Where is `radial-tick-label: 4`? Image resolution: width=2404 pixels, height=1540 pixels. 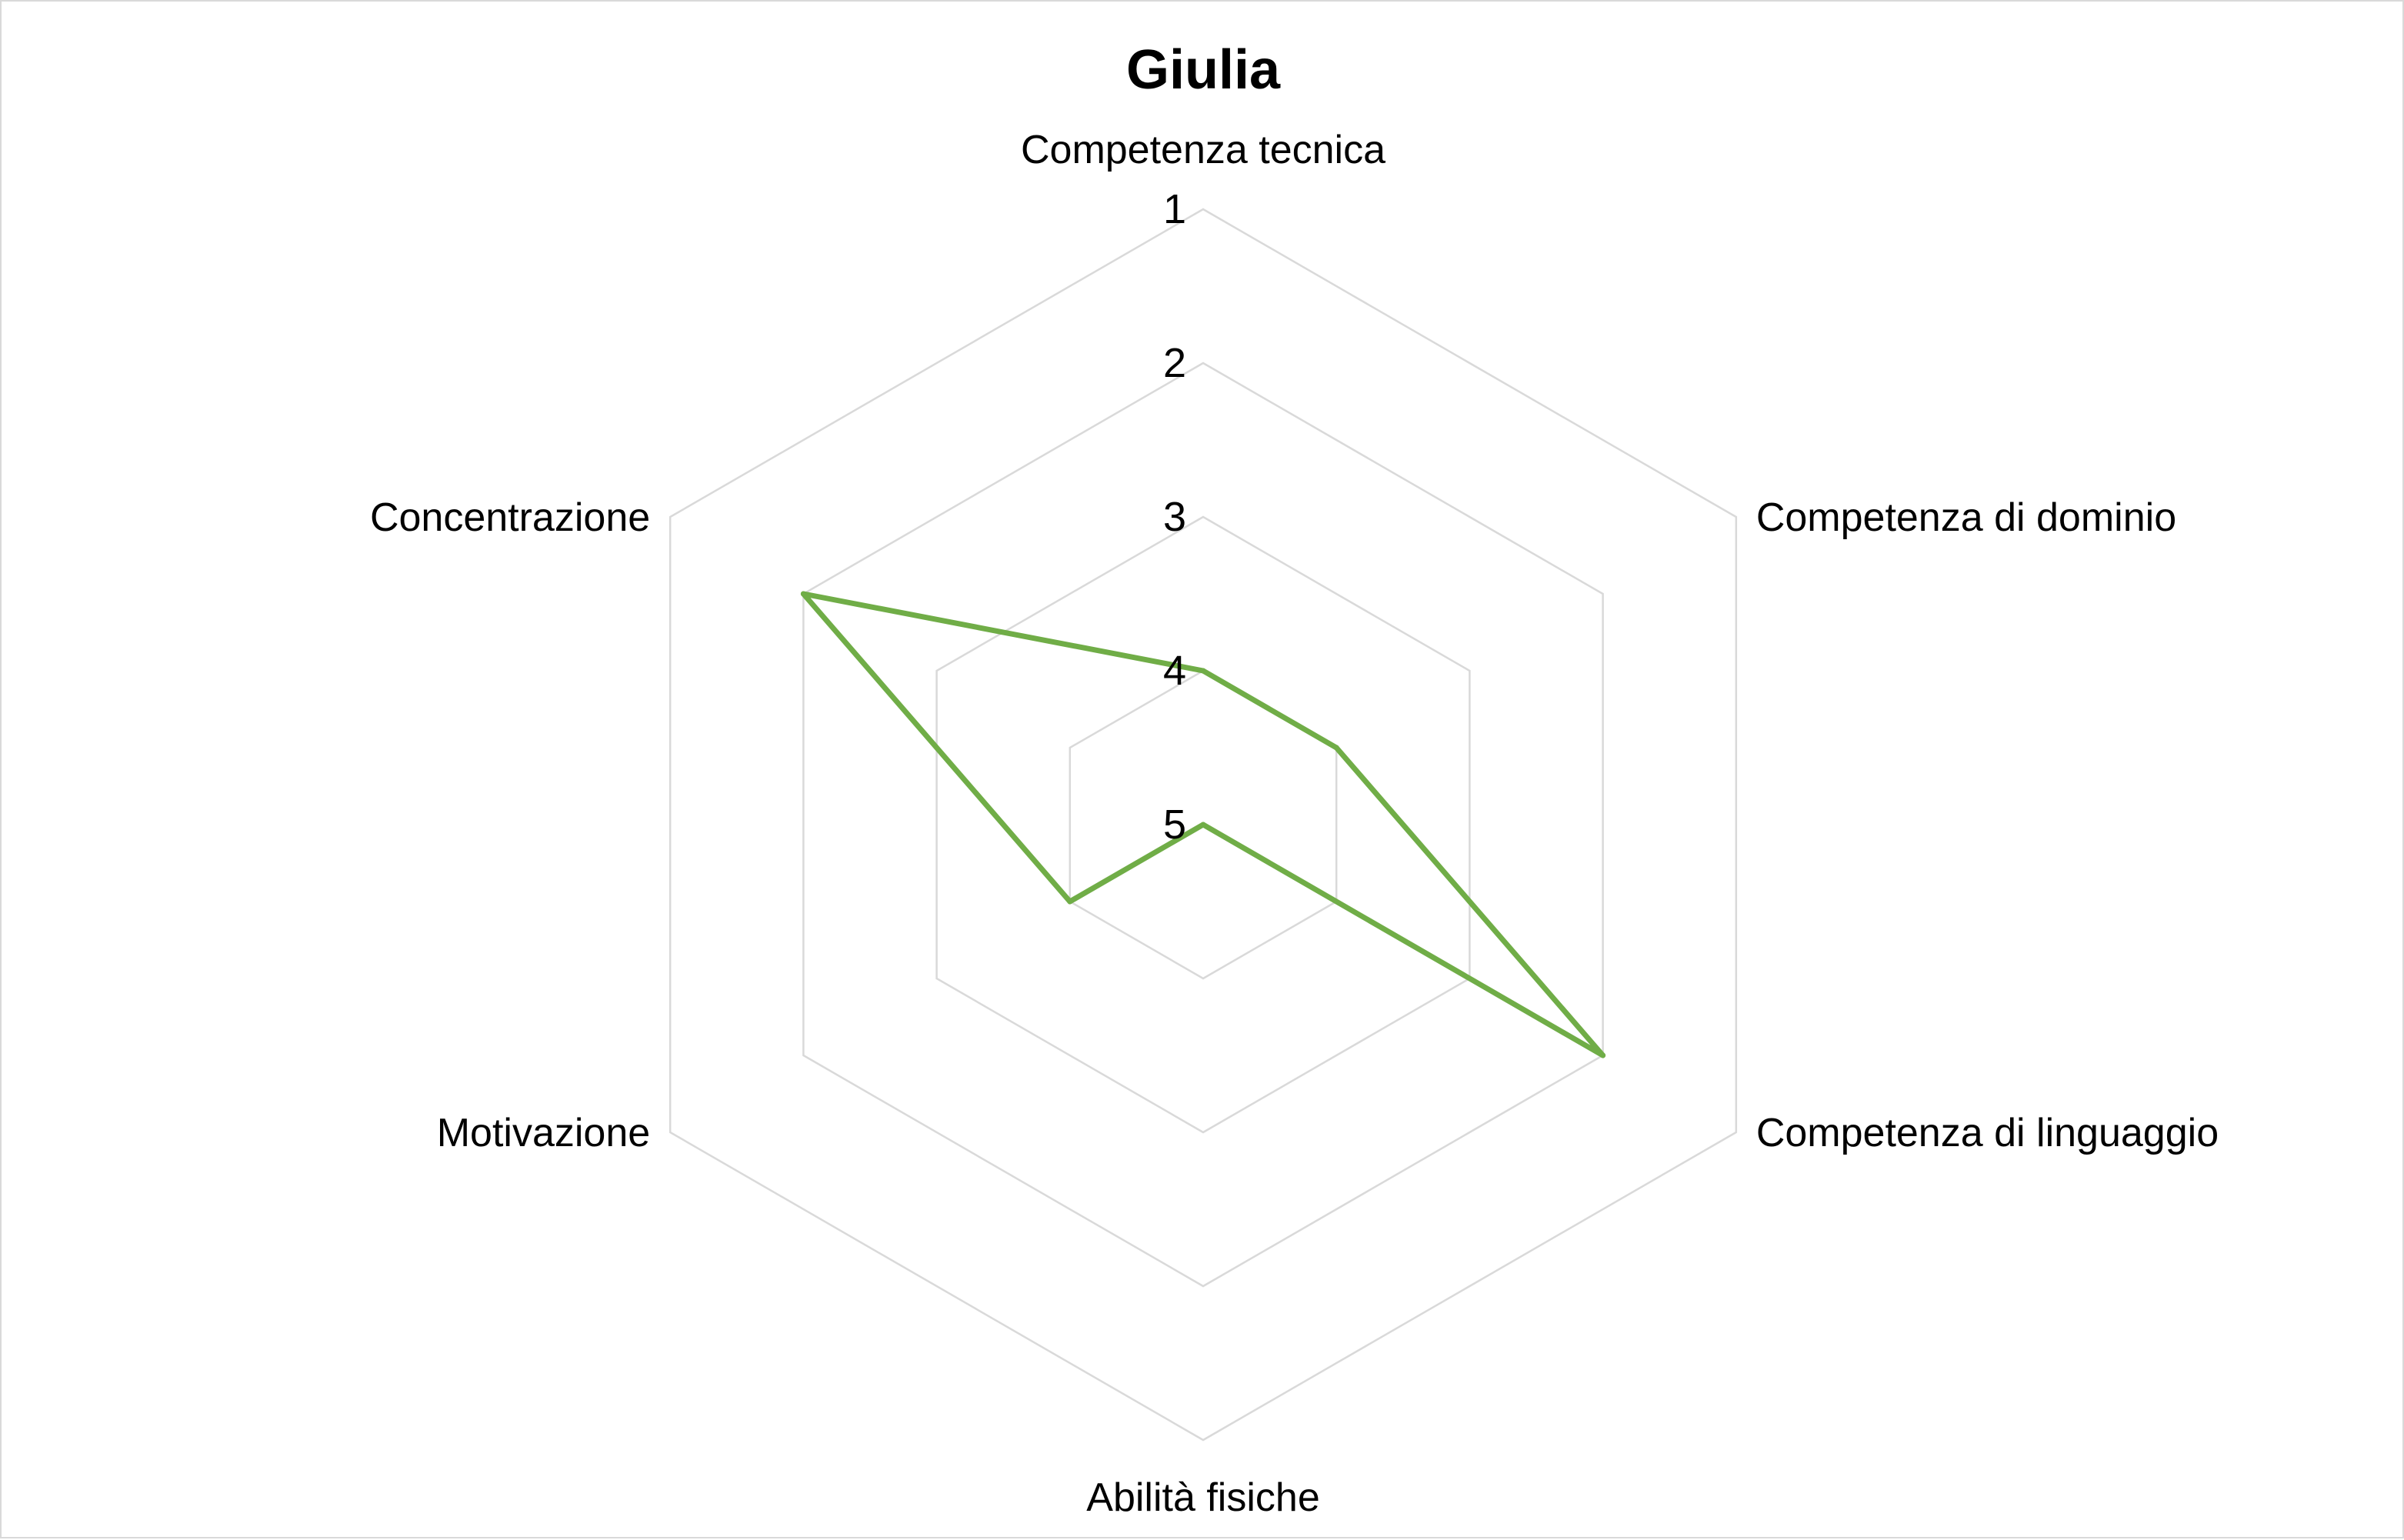
radial-tick-label: 4 is located at coordinates (1174, 671).